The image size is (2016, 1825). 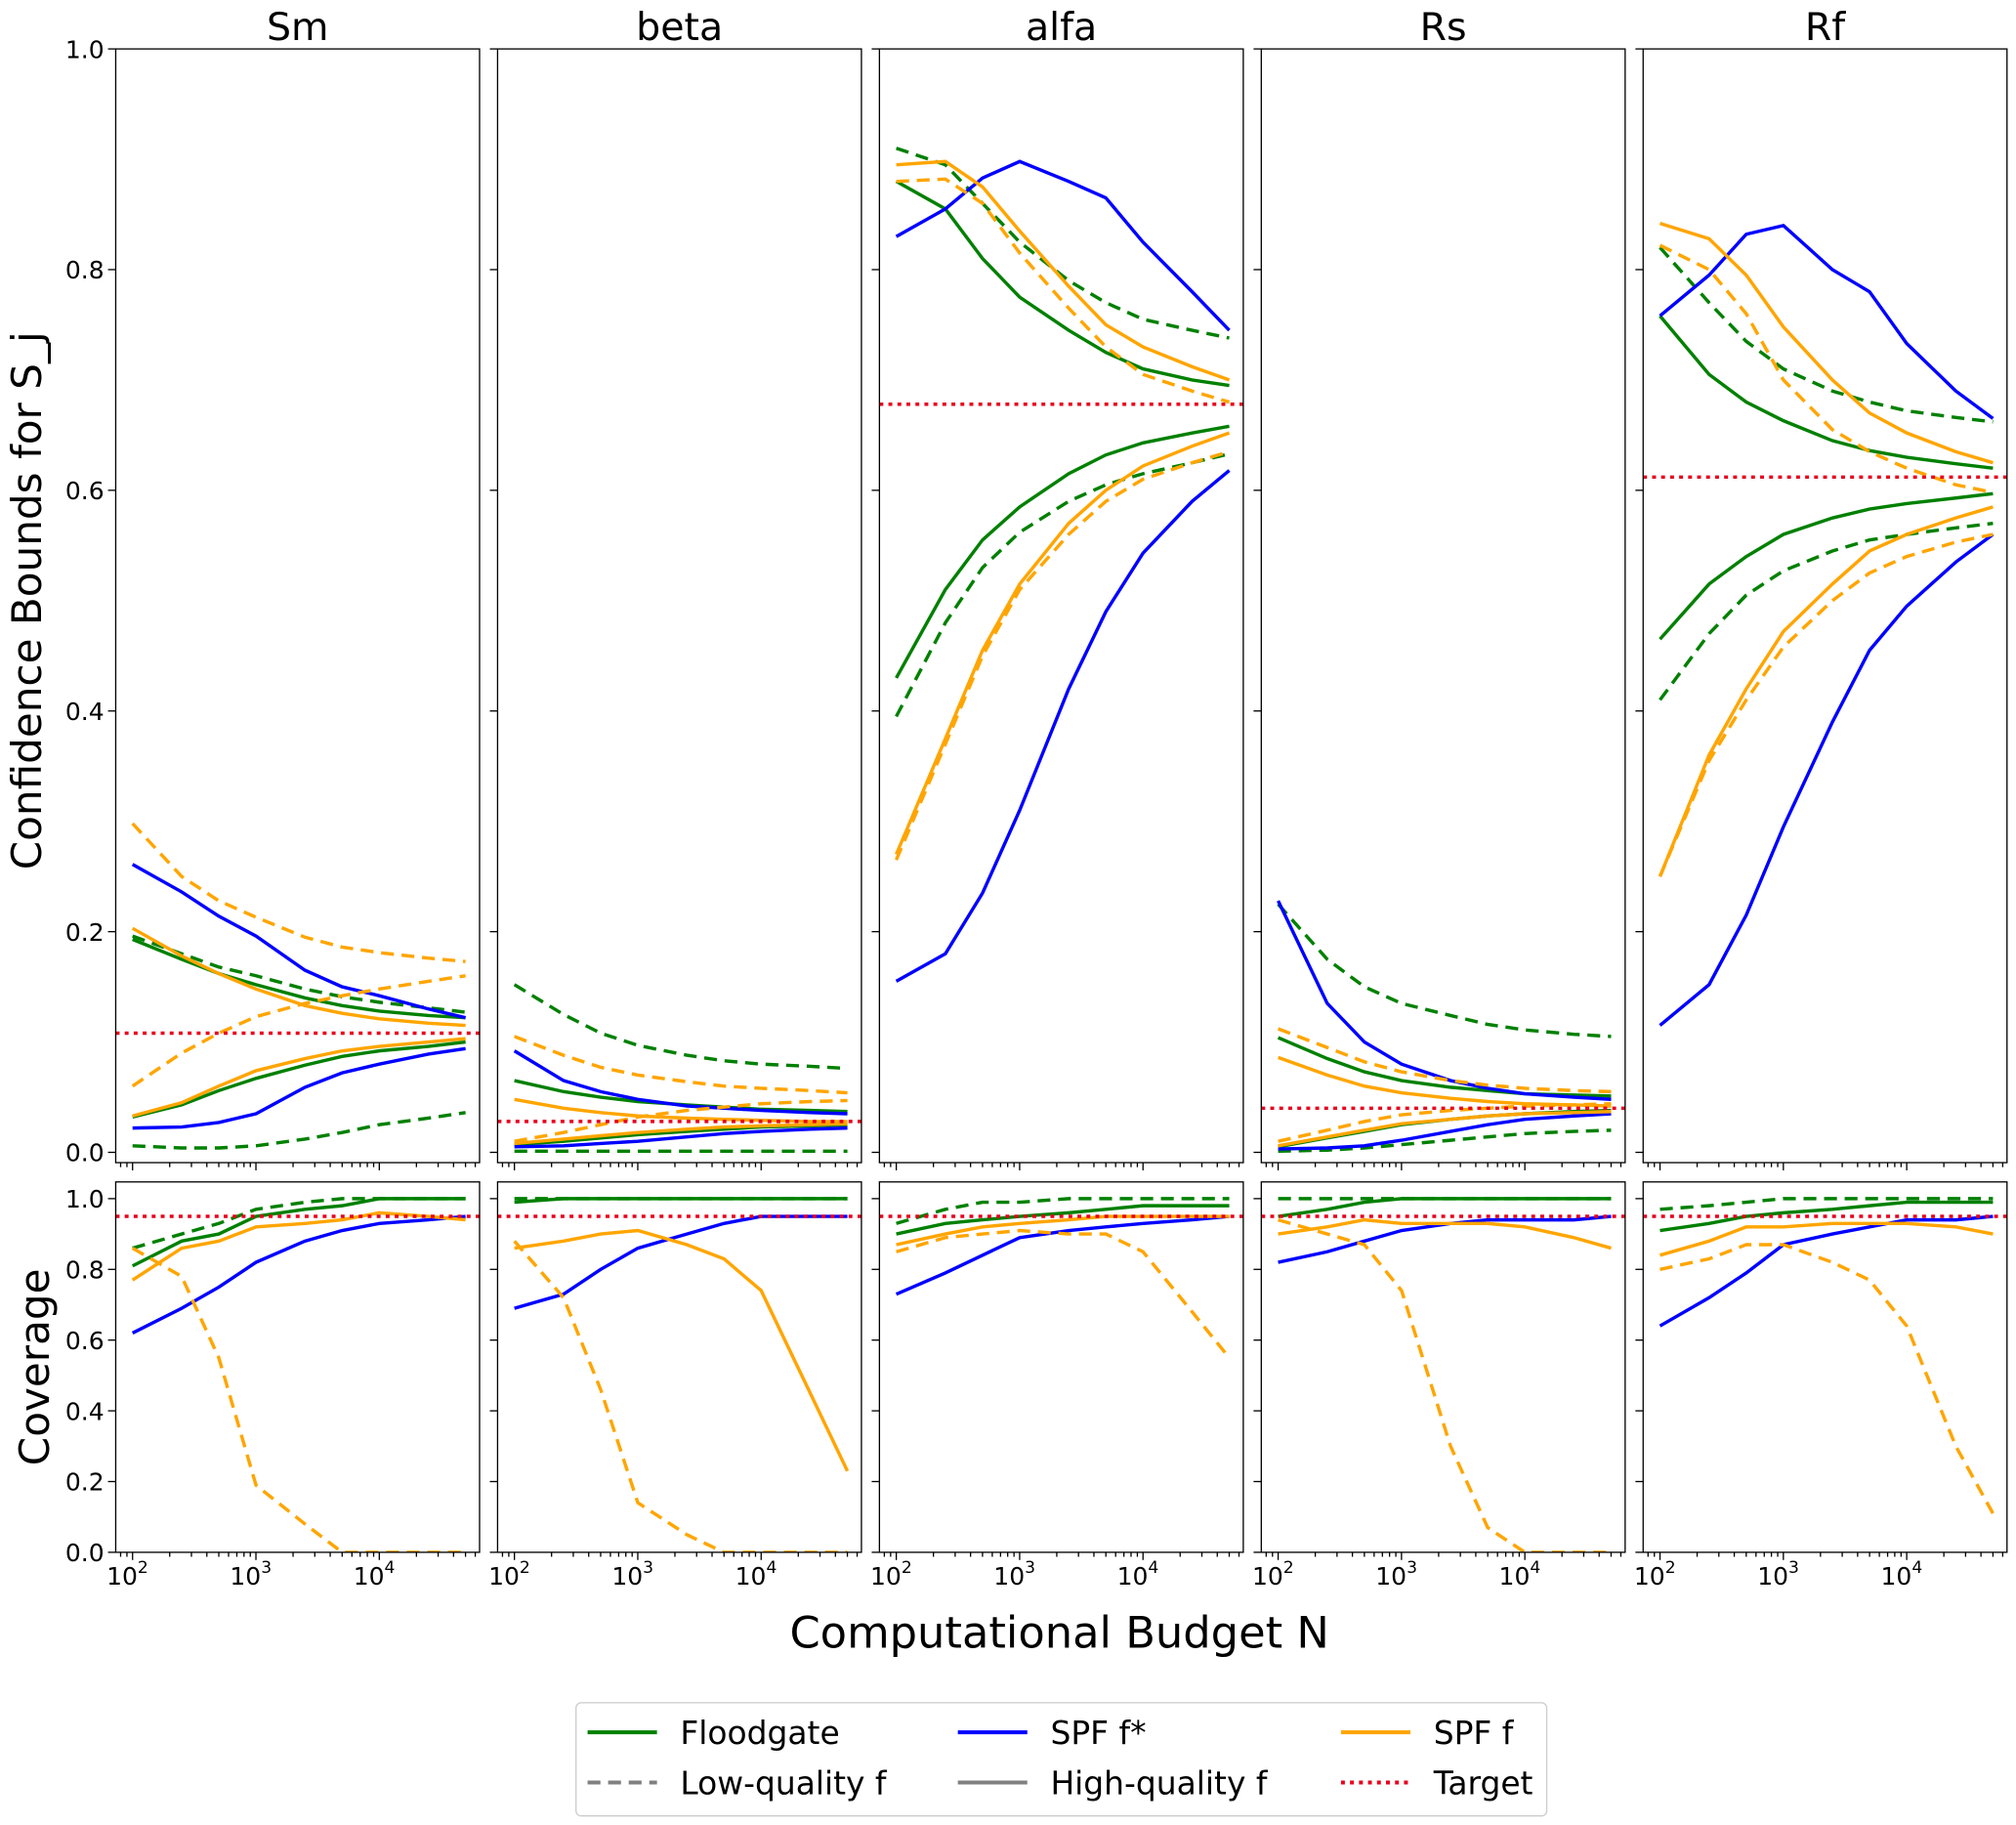 What do you see at coordinates (85, 1270) in the screenshot?
I see `y-tick-label: 0.8` at bounding box center [85, 1270].